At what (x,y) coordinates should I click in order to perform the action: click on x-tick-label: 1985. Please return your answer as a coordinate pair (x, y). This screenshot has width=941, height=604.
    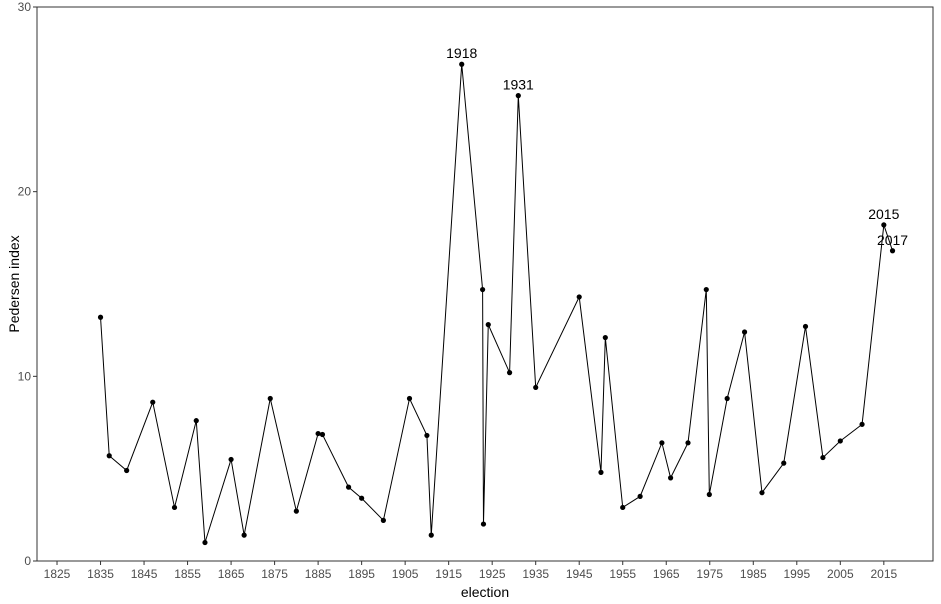
    Looking at the image, I should click on (753, 574).